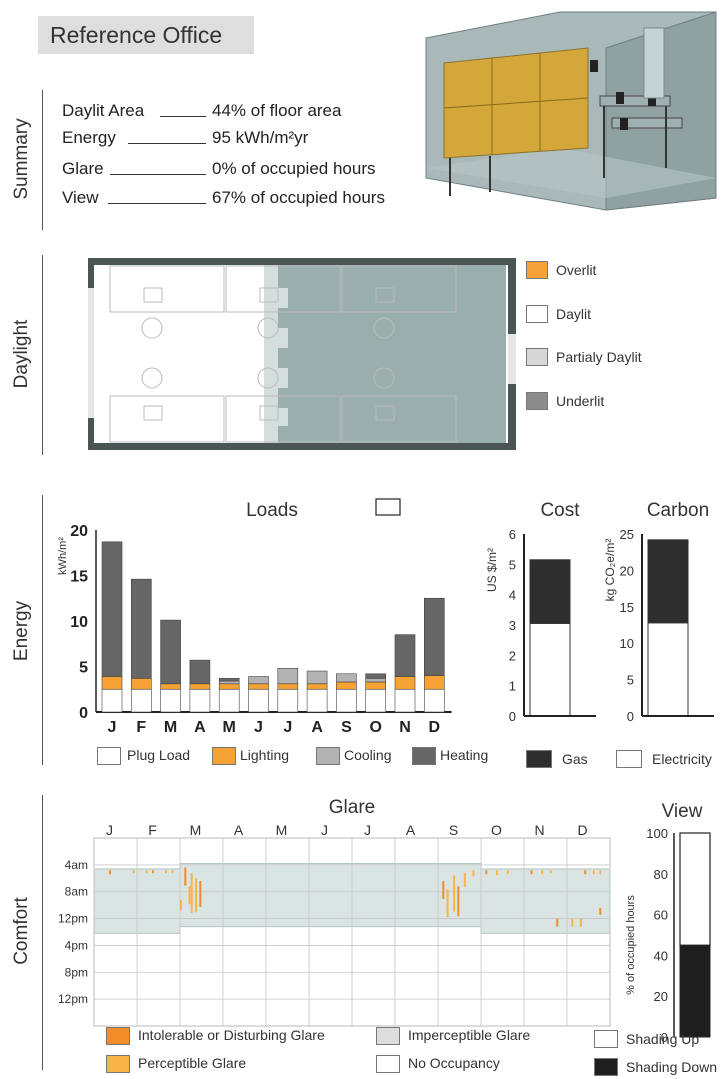 This screenshot has height=1079, width=727. What do you see at coordinates (610, 570) in the screenshot?
I see `y-axis-label: kg CO₂e/m²` at bounding box center [610, 570].